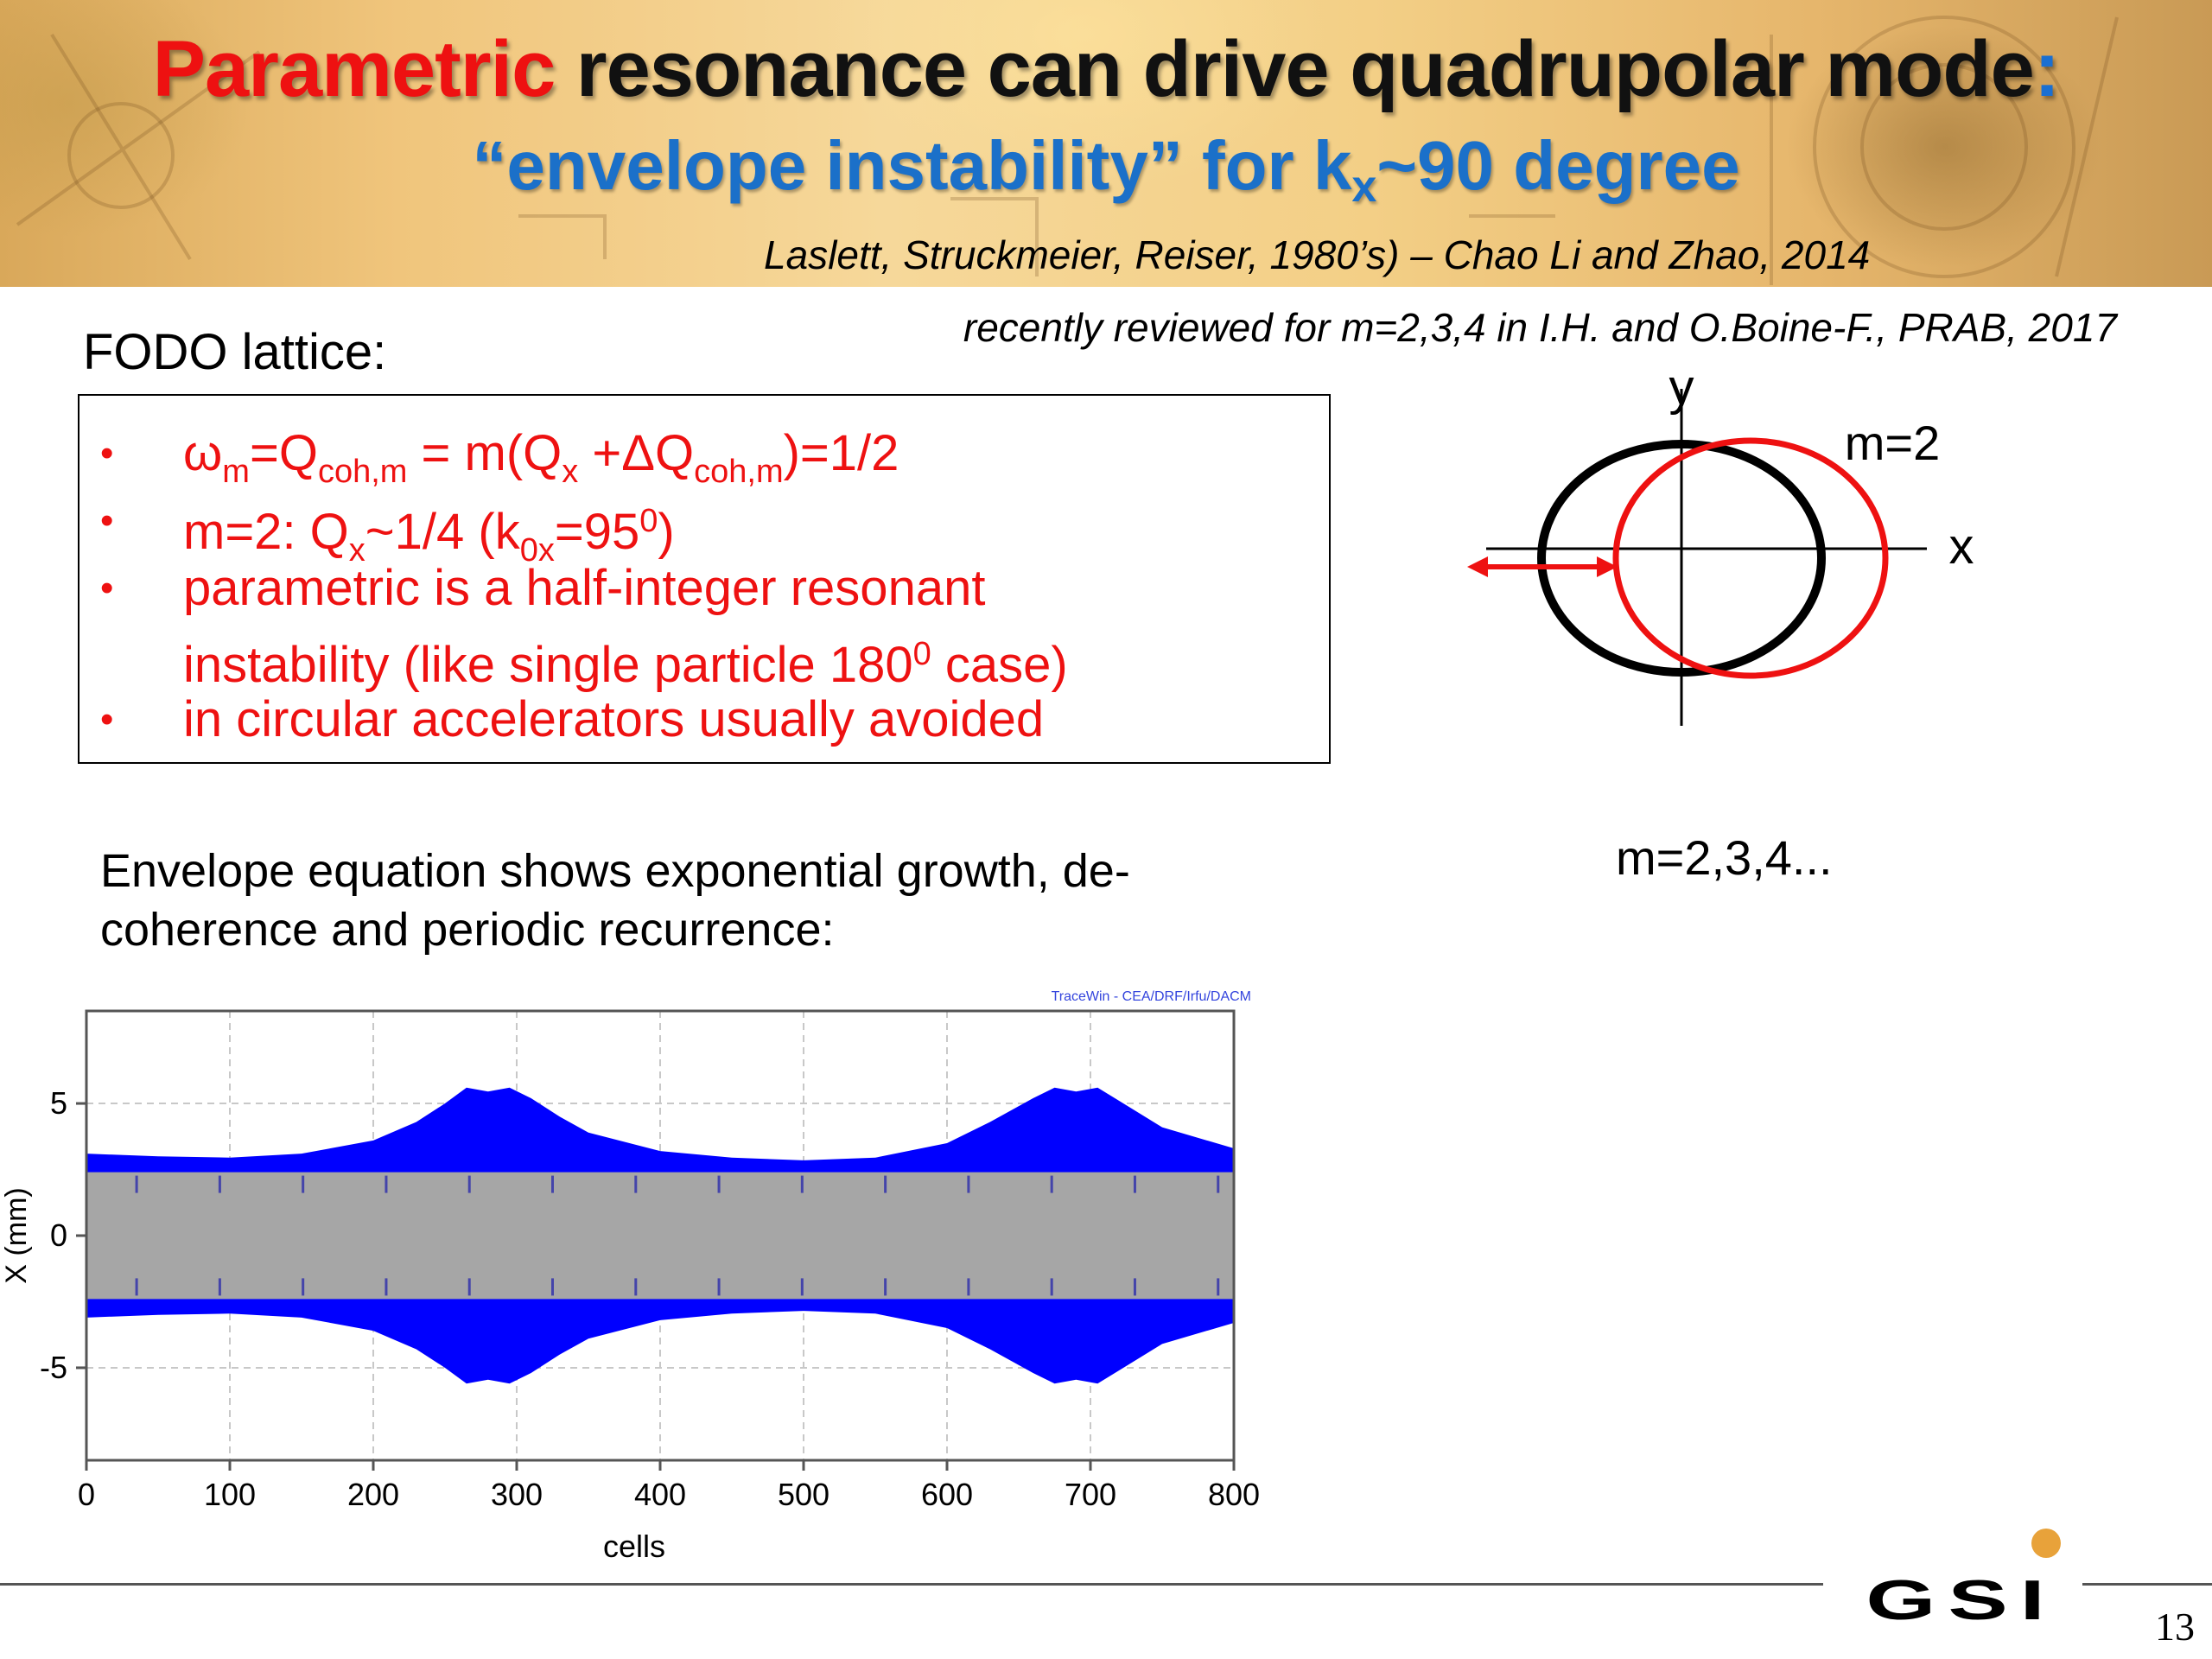  What do you see at coordinates (354, 69) in the screenshot?
I see `title-red: Parametric` at bounding box center [354, 69].